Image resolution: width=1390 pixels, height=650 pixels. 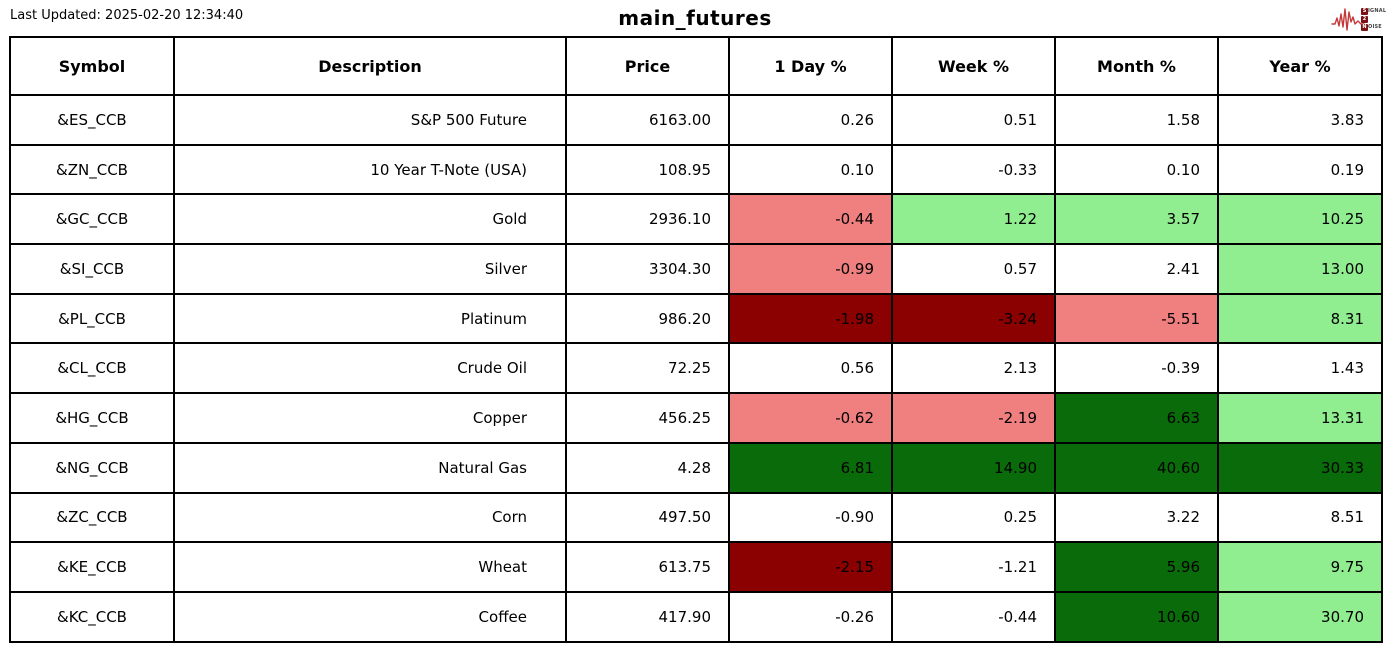 I want to click on price-cell: 986.20, so click(x=647, y=318).